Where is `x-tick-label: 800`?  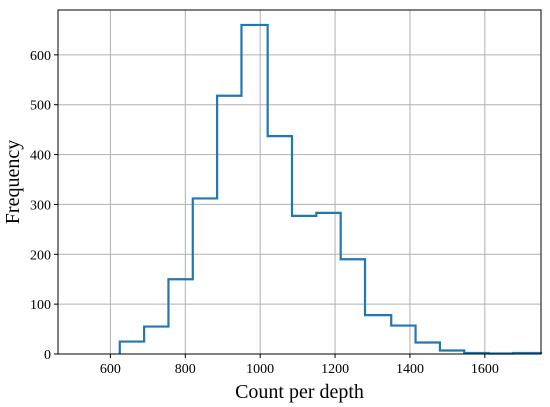 x-tick-label: 800 is located at coordinates (185, 369).